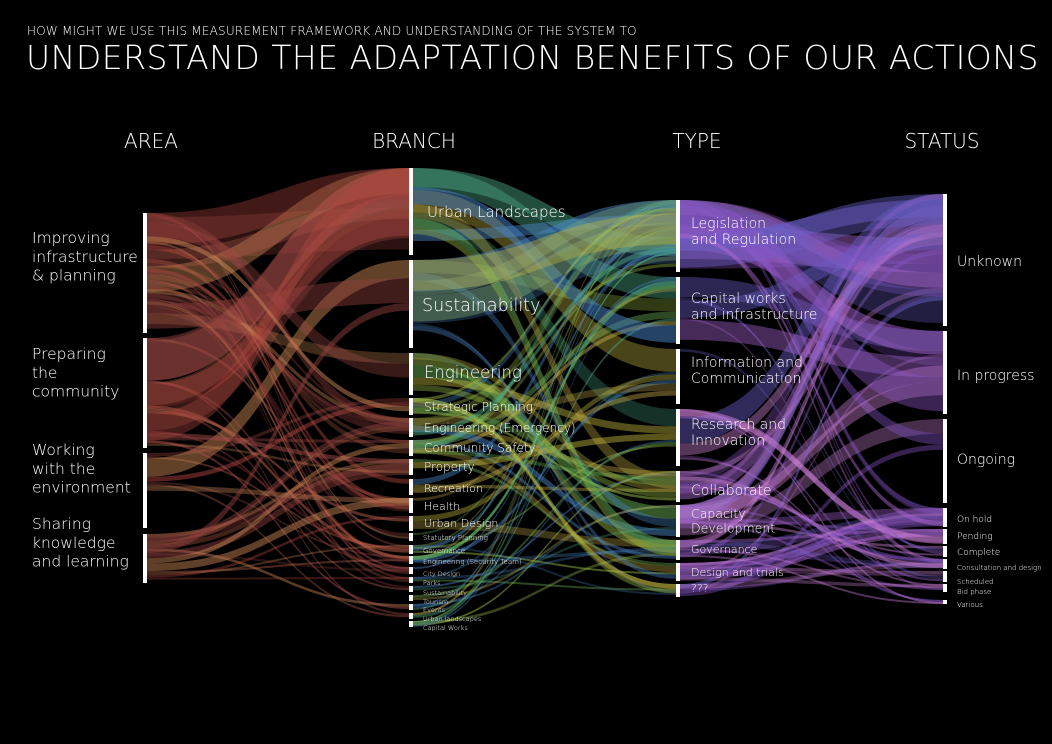 The width and height of the screenshot is (1052, 744). I want to click on branch-label-urban-landscapes-18: Urban landscapes, so click(452, 619).